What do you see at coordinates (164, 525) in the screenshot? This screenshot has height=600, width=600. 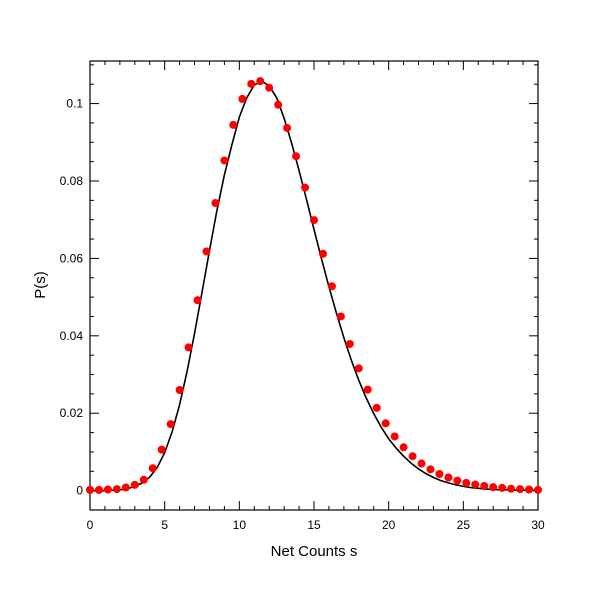 I see `x-tick-label: 5` at bounding box center [164, 525].